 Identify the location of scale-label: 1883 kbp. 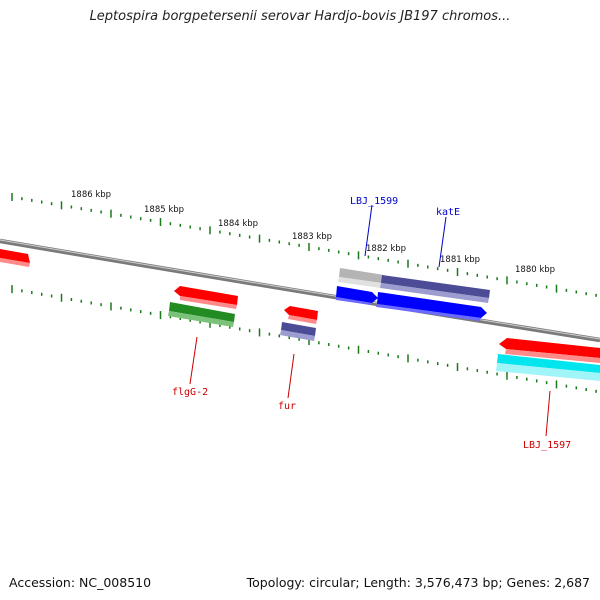
(312, 237).